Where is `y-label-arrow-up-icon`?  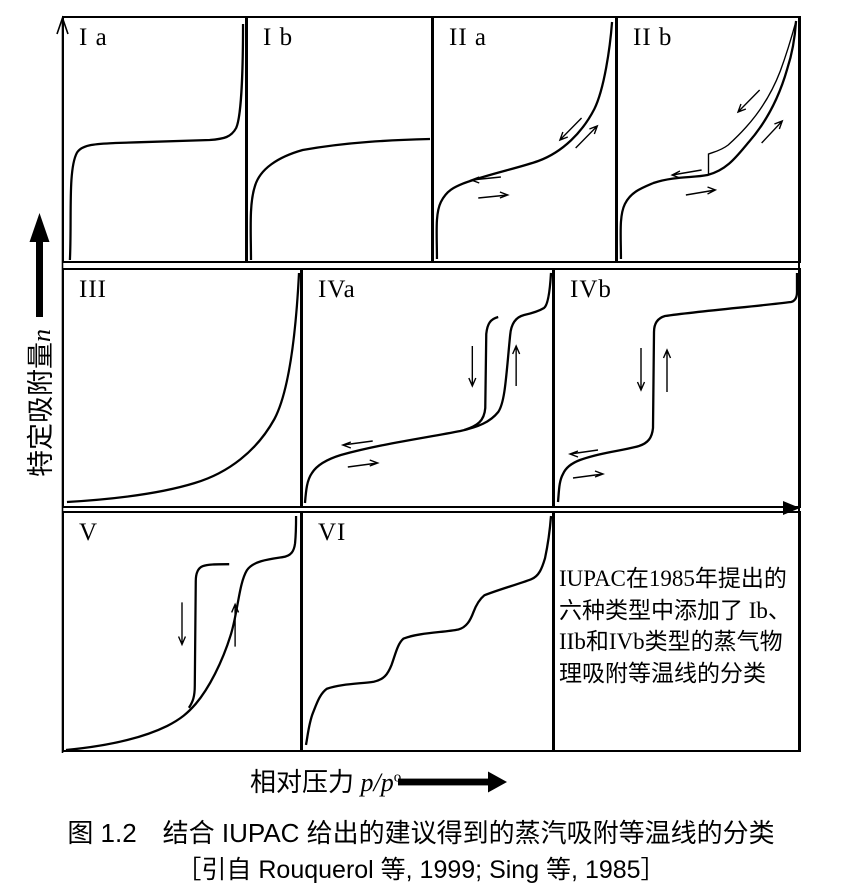
y-label-arrow-up-icon is located at coordinates (39, 227).